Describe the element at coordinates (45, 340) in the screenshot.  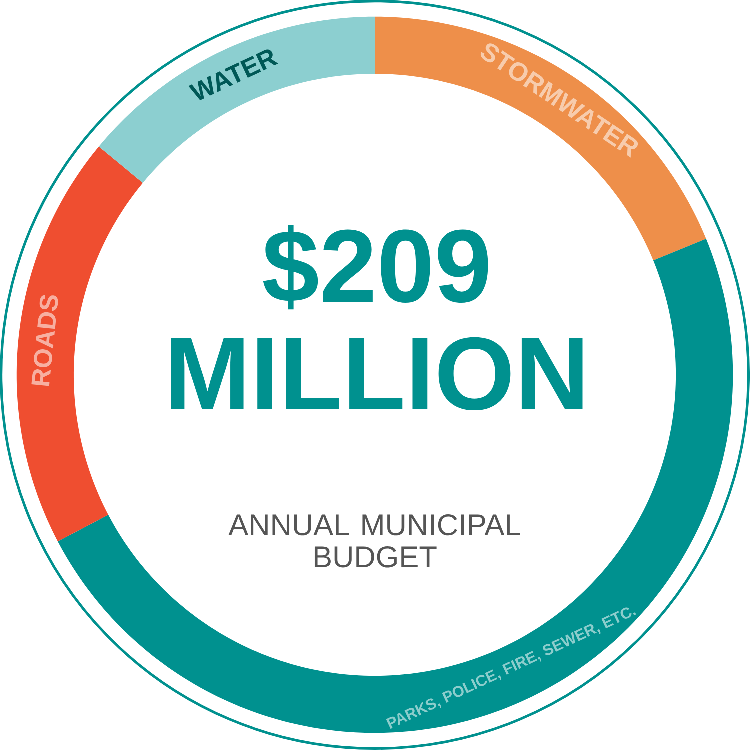
I see `slice-label: ROADS` at that location.